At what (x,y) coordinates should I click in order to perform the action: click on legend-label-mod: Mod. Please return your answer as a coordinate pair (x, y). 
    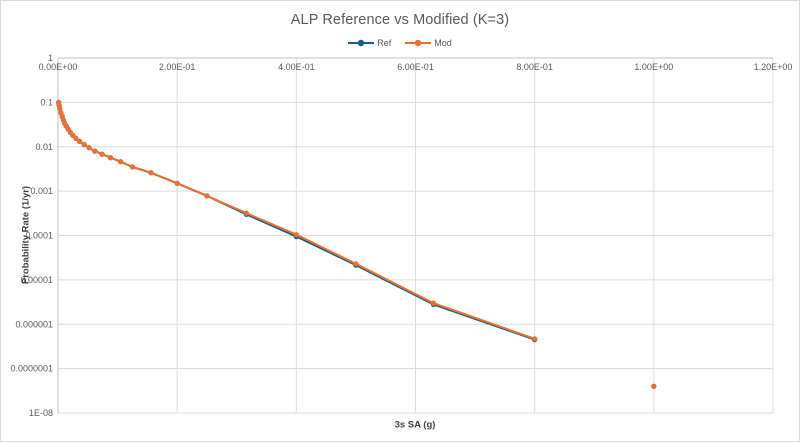
    Looking at the image, I should click on (443, 43).